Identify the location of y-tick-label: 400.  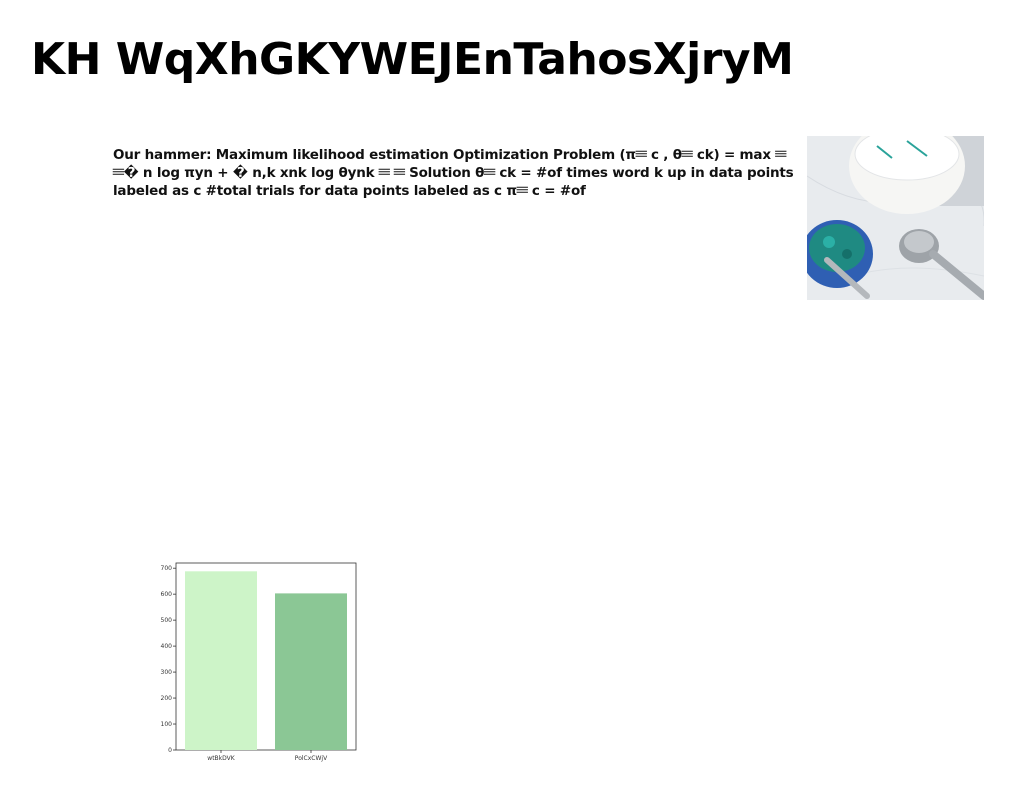
(167, 646).